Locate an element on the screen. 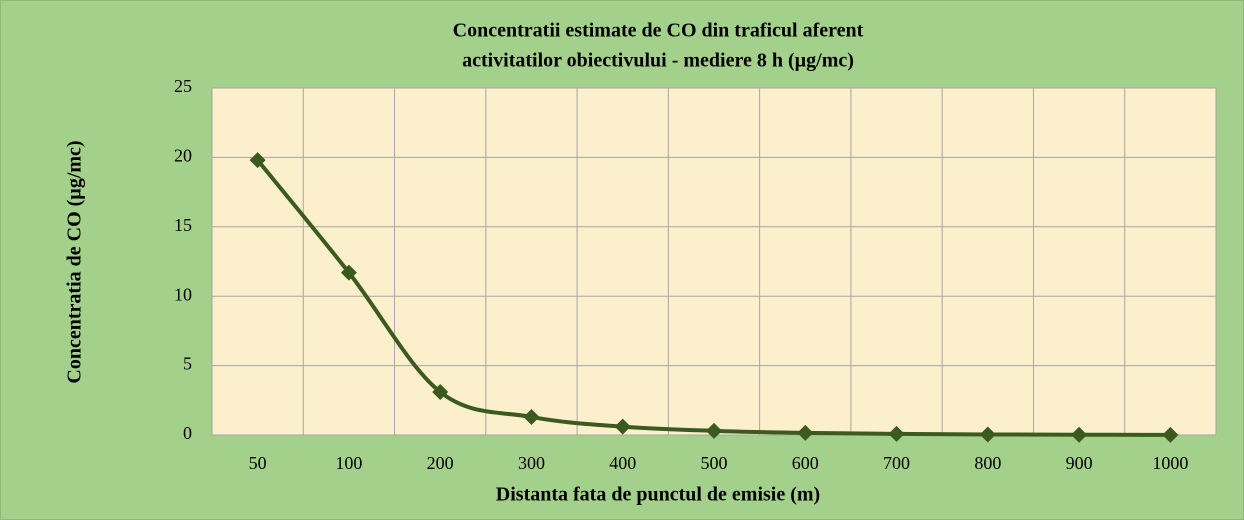  x-tick-label: 50 is located at coordinates (258, 463).